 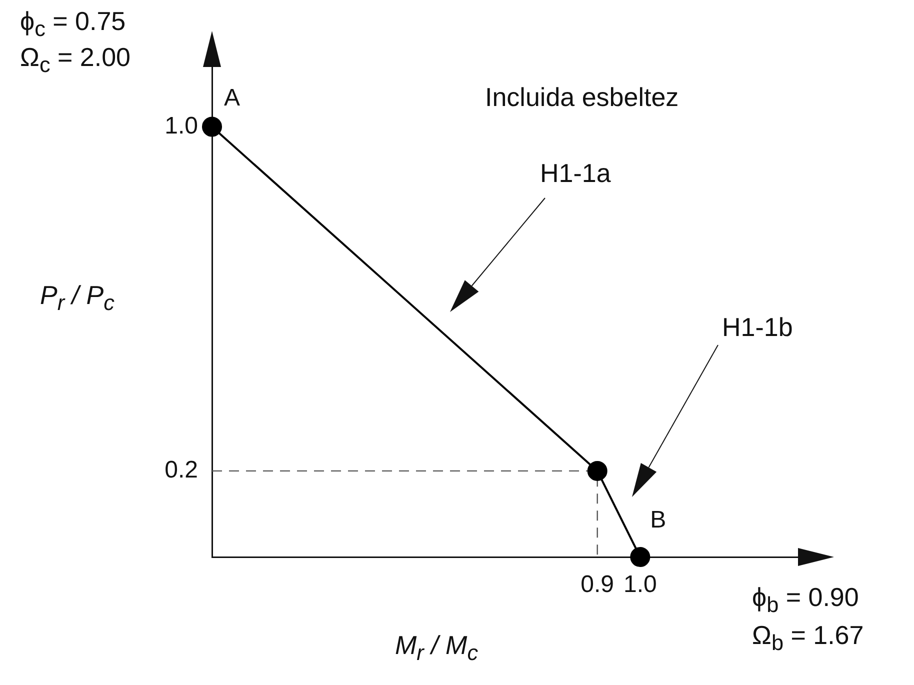 What do you see at coordinates (658, 520) in the screenshot?
I see `annotation: B` at bounding box center [658, 520].